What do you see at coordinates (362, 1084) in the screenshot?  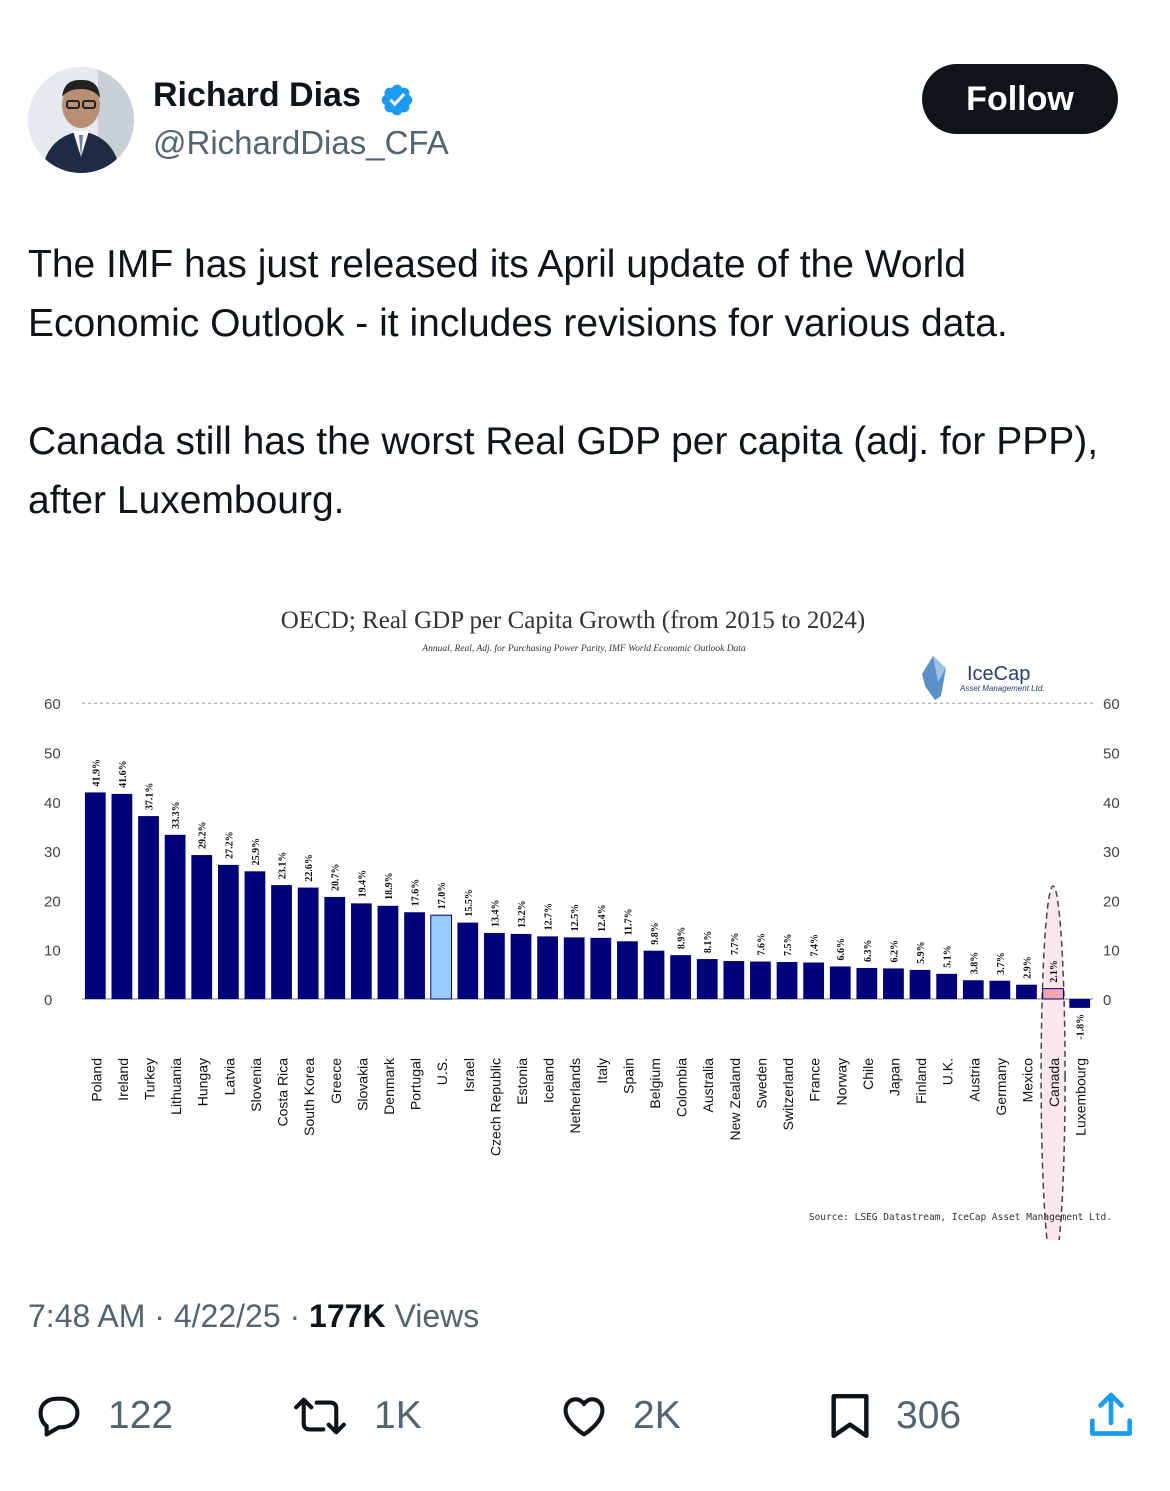 I see `category-label: Slovakia` at bounding box center [362, 1084].